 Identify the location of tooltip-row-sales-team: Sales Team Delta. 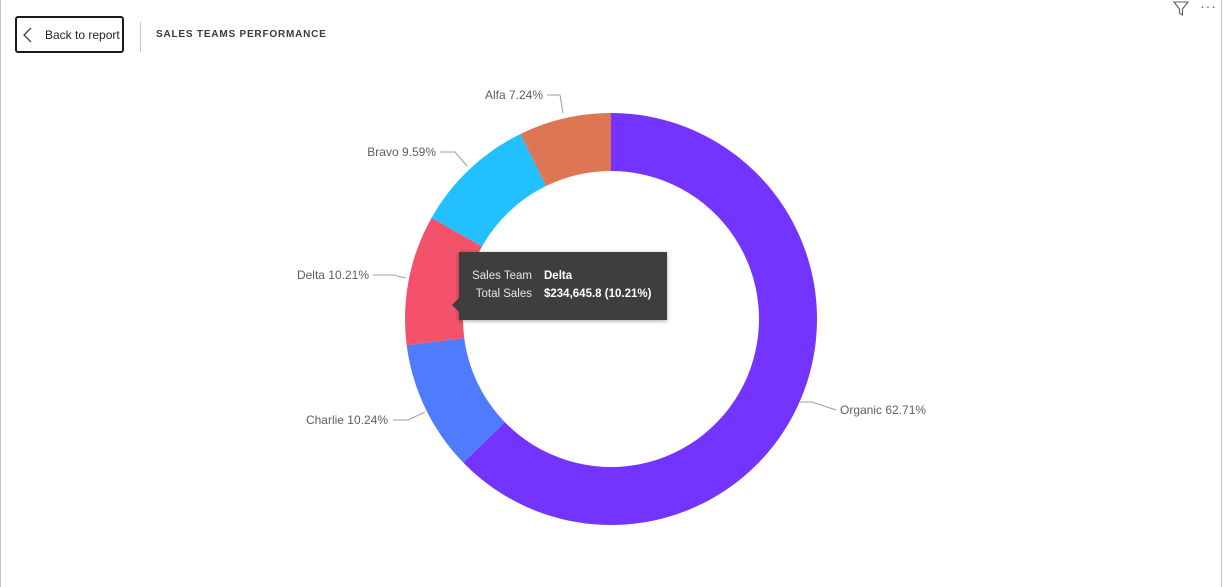
(563, 278).